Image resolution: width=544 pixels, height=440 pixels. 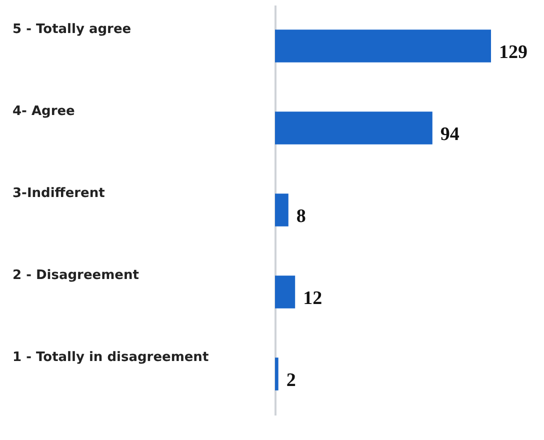 I want to click on data-label: 129, so click(x=513, y=52).